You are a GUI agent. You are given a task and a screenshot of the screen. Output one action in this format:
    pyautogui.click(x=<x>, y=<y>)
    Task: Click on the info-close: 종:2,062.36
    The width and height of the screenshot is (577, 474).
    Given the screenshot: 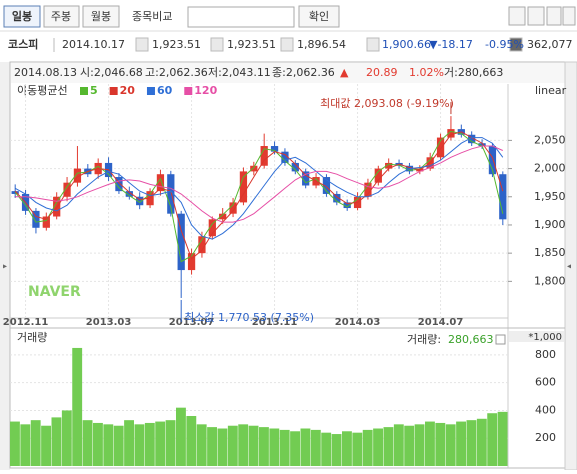 What is the action you would take?
    pyautogui.click(x=303, y=72)
    